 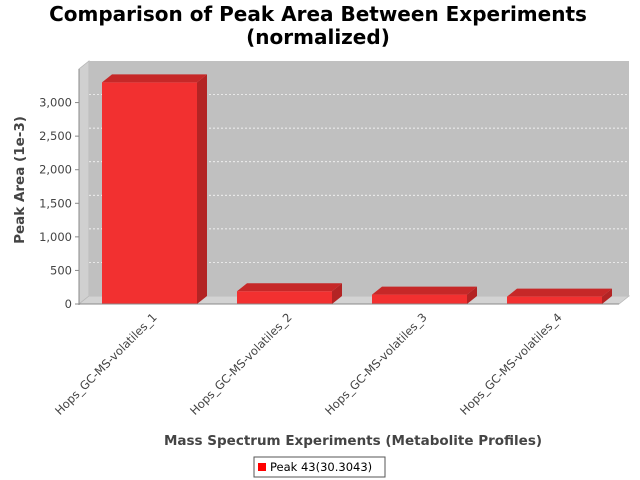 What do you see at coordinates (55, 170) in the screenshot?
I see `y-tick-label: 2,000` at bounding box center [55, 170].